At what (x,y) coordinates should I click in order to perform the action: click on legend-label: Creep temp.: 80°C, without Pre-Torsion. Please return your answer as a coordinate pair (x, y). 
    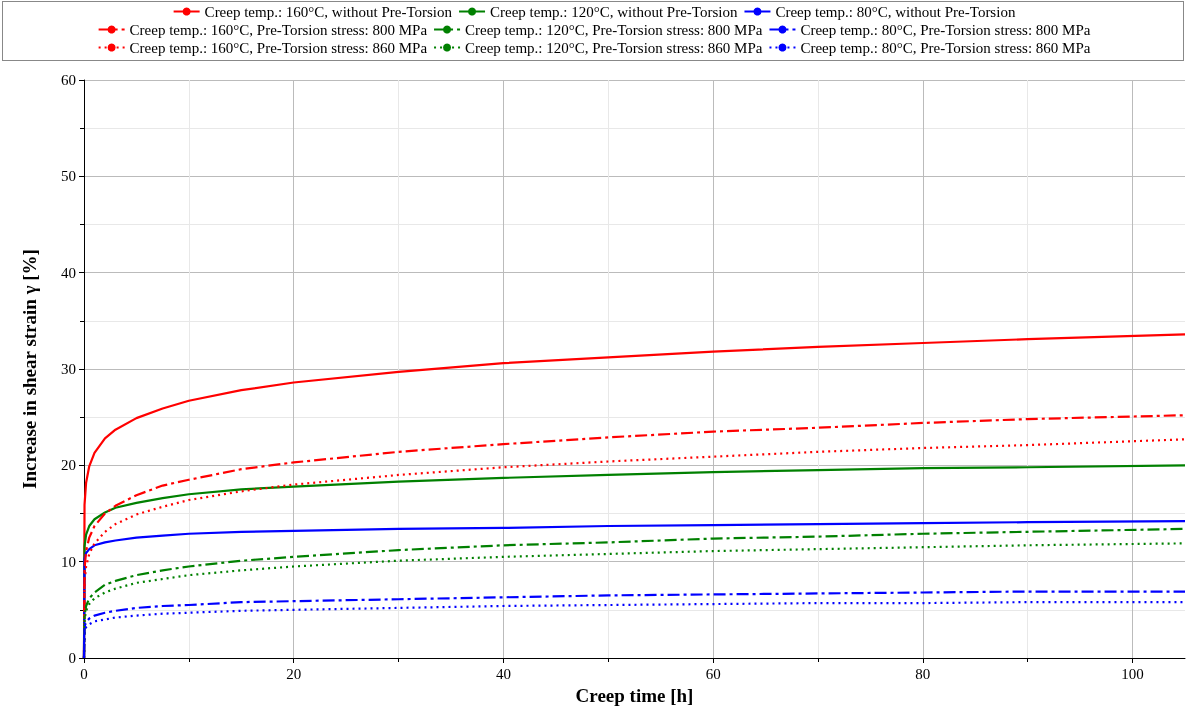
    Looking at the image, I should click on (895, 11).